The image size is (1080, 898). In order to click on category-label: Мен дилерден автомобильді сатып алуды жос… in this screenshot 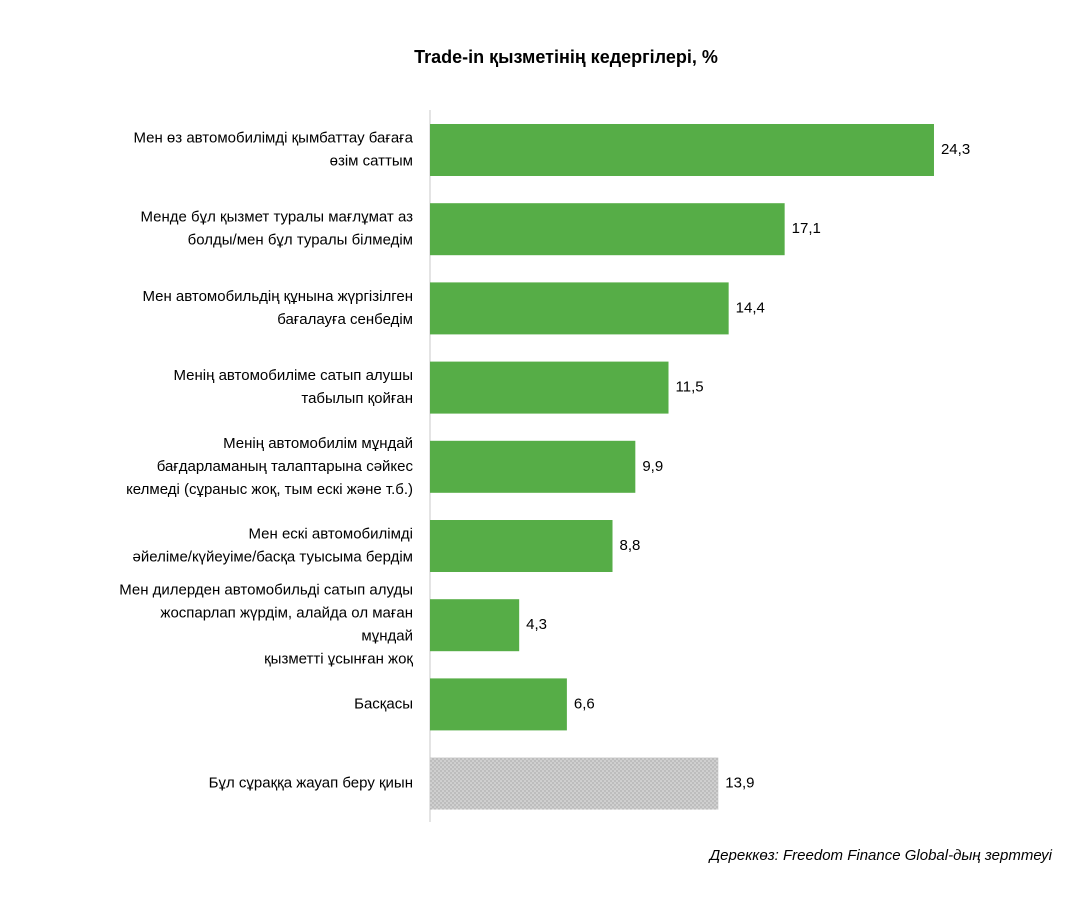, I will do `click(266, 625)`.